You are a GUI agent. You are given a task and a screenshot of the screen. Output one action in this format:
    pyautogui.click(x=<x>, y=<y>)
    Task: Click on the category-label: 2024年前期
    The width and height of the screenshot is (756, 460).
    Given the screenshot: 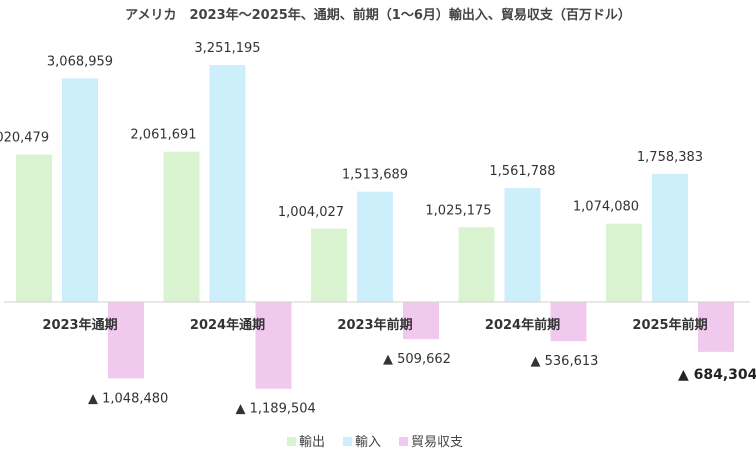 What is the action you would take?
    pyautogui.click(x=522, y=325)
    